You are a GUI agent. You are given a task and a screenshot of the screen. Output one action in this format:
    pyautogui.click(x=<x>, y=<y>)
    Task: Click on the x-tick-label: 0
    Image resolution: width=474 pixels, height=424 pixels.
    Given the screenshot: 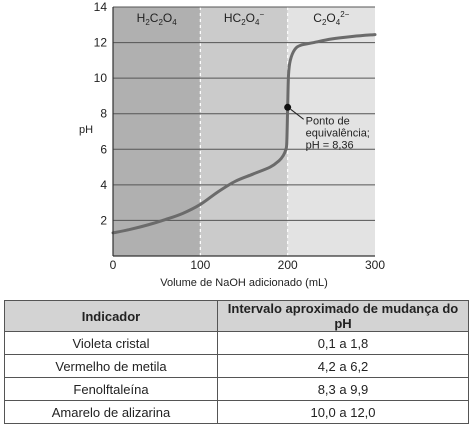 What is the action you would take?
    pyautogui.click(x=113, y=265)
    